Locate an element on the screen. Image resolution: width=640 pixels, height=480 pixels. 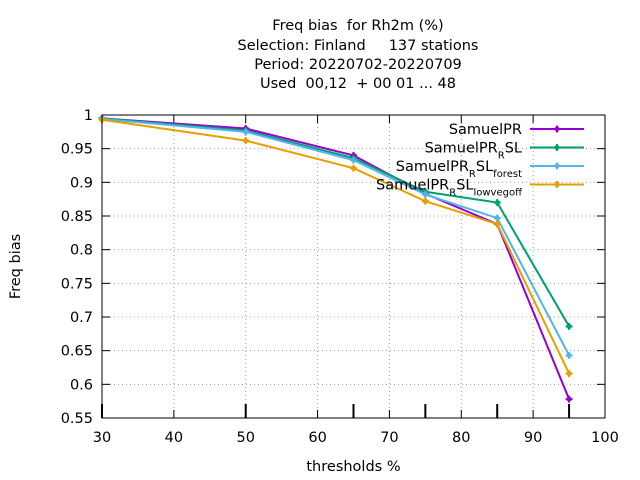
y-tick-label: 0.95 is located at coordinates (77, 150).